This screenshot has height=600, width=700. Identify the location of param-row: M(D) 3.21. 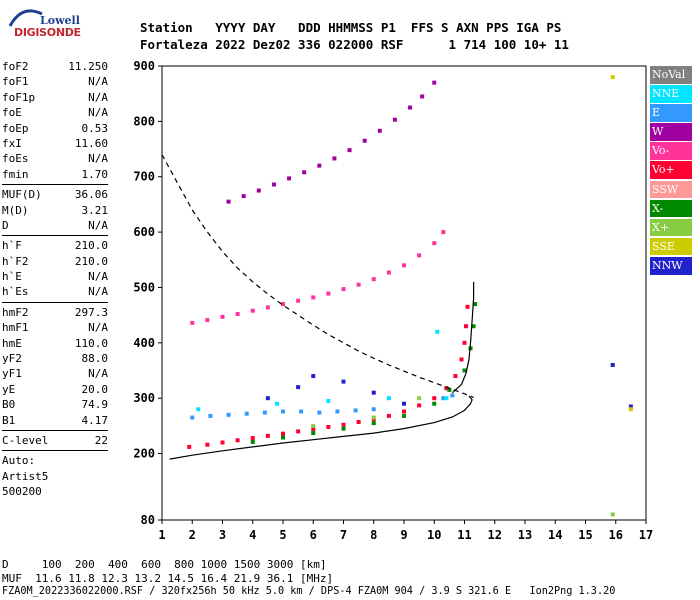
(55, 210).